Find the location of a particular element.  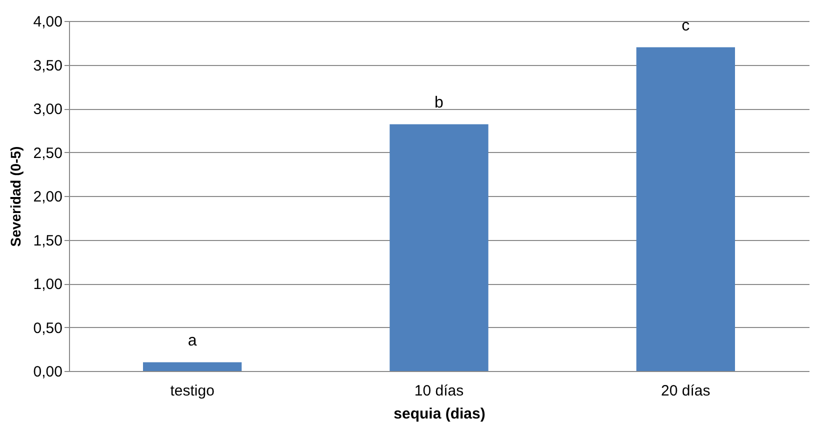

annotation: a is located at coordinates (192, 341).